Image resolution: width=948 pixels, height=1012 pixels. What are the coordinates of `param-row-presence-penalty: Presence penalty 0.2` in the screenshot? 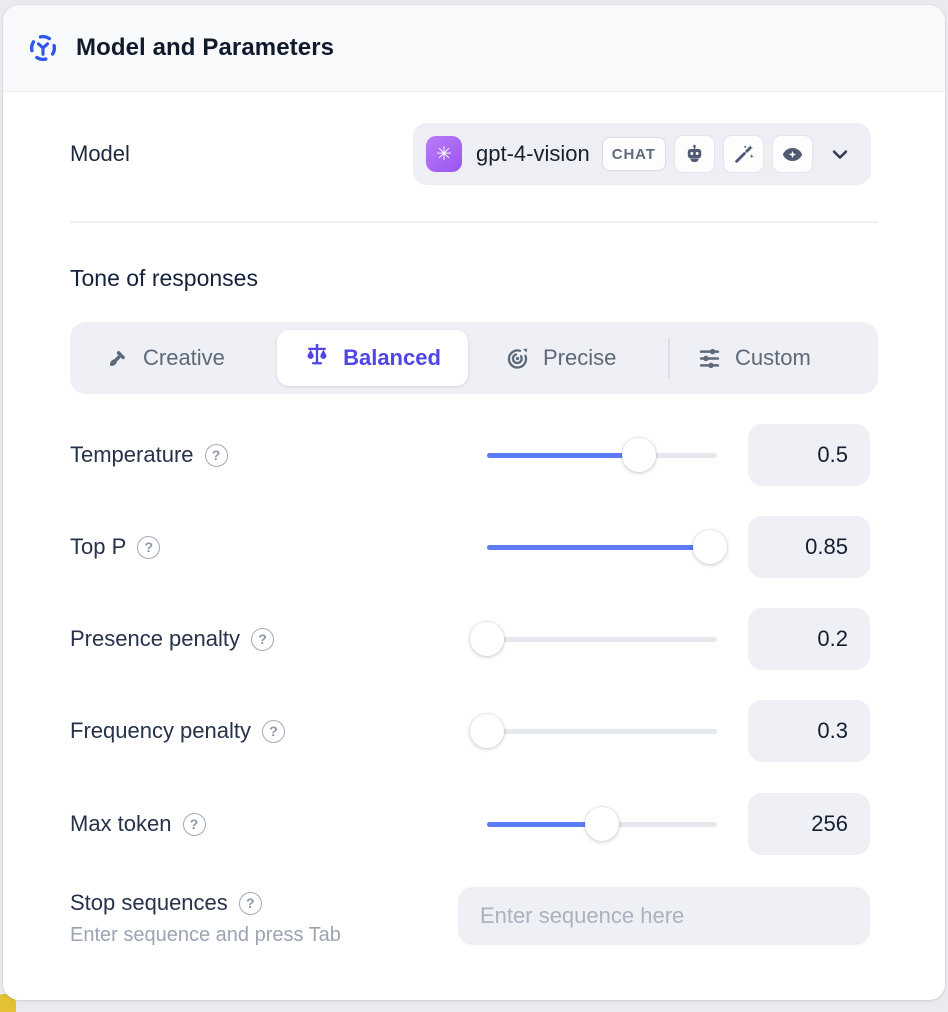 It's located at (474, 639).